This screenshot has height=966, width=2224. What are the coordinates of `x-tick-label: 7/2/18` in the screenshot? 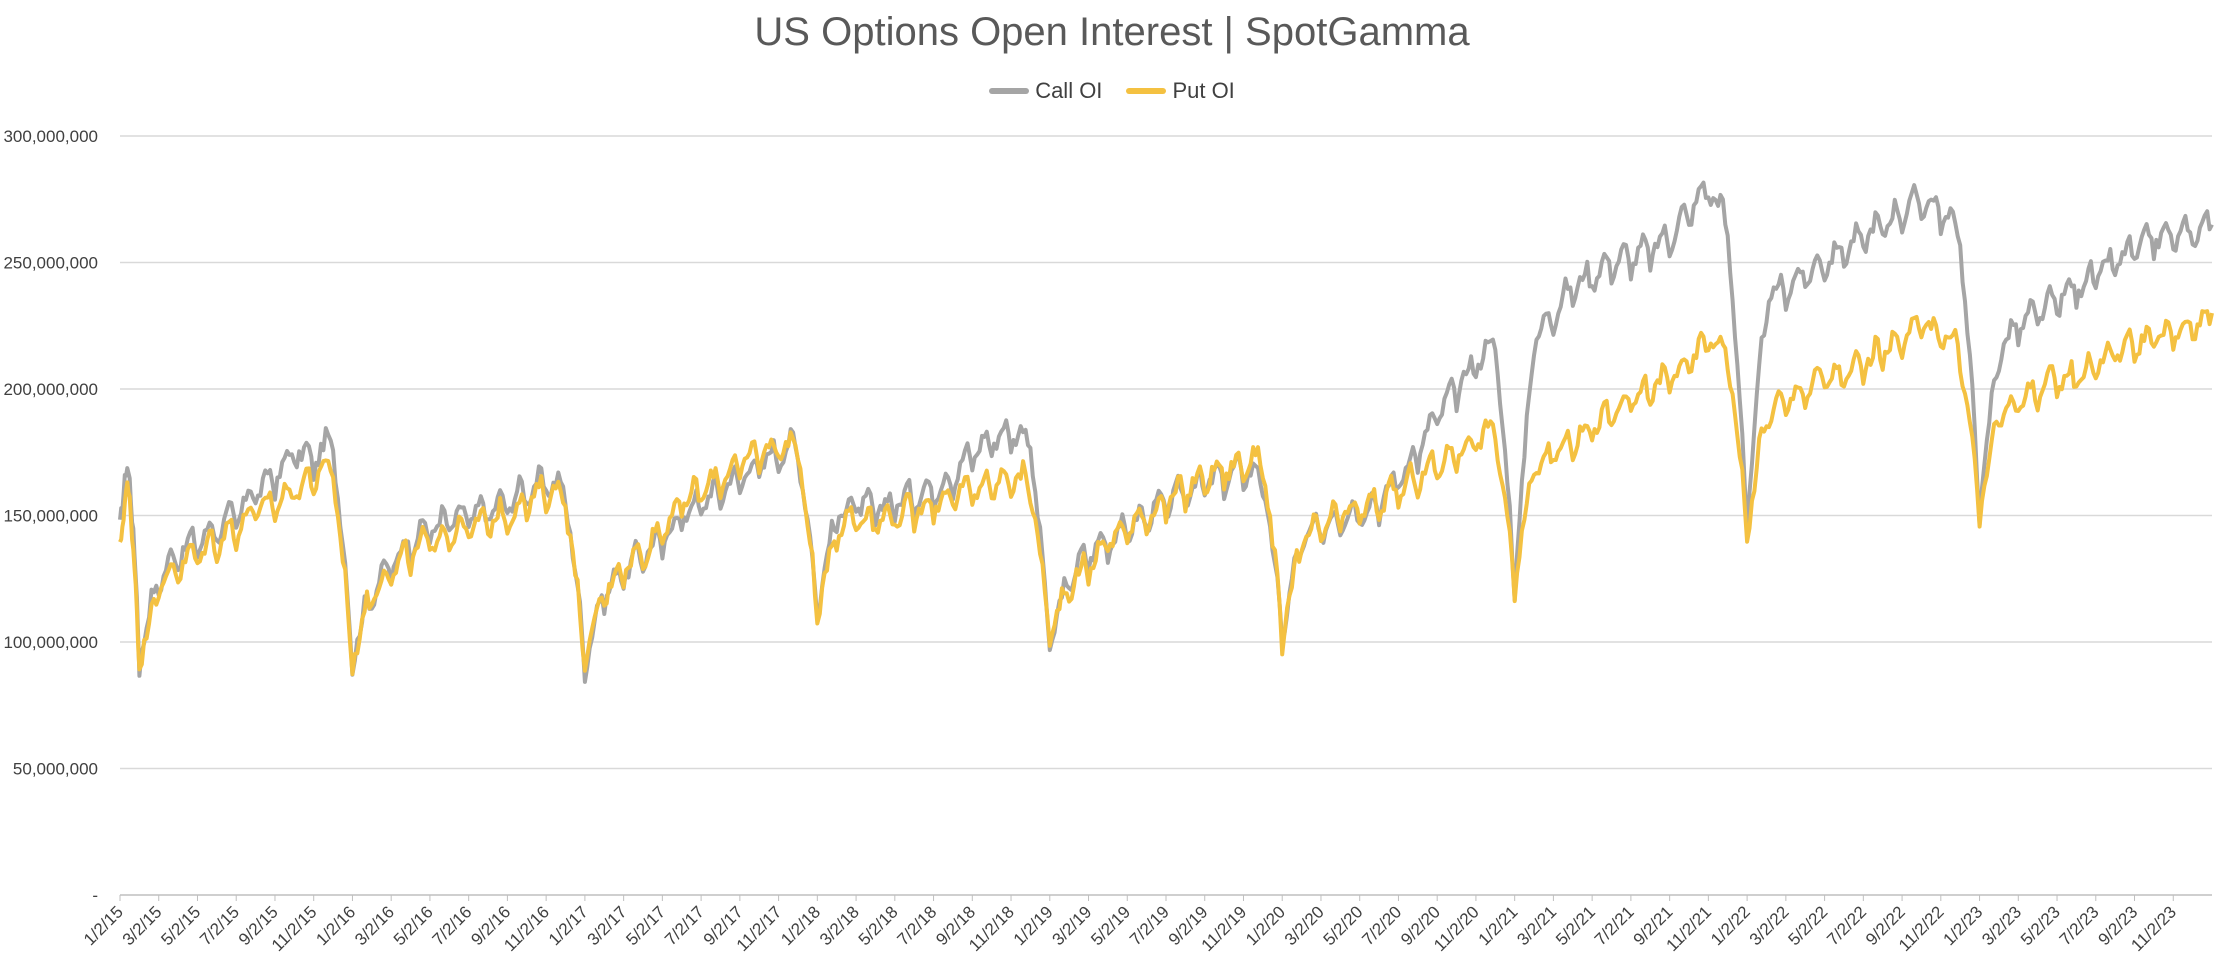 It's located at (917, 925).